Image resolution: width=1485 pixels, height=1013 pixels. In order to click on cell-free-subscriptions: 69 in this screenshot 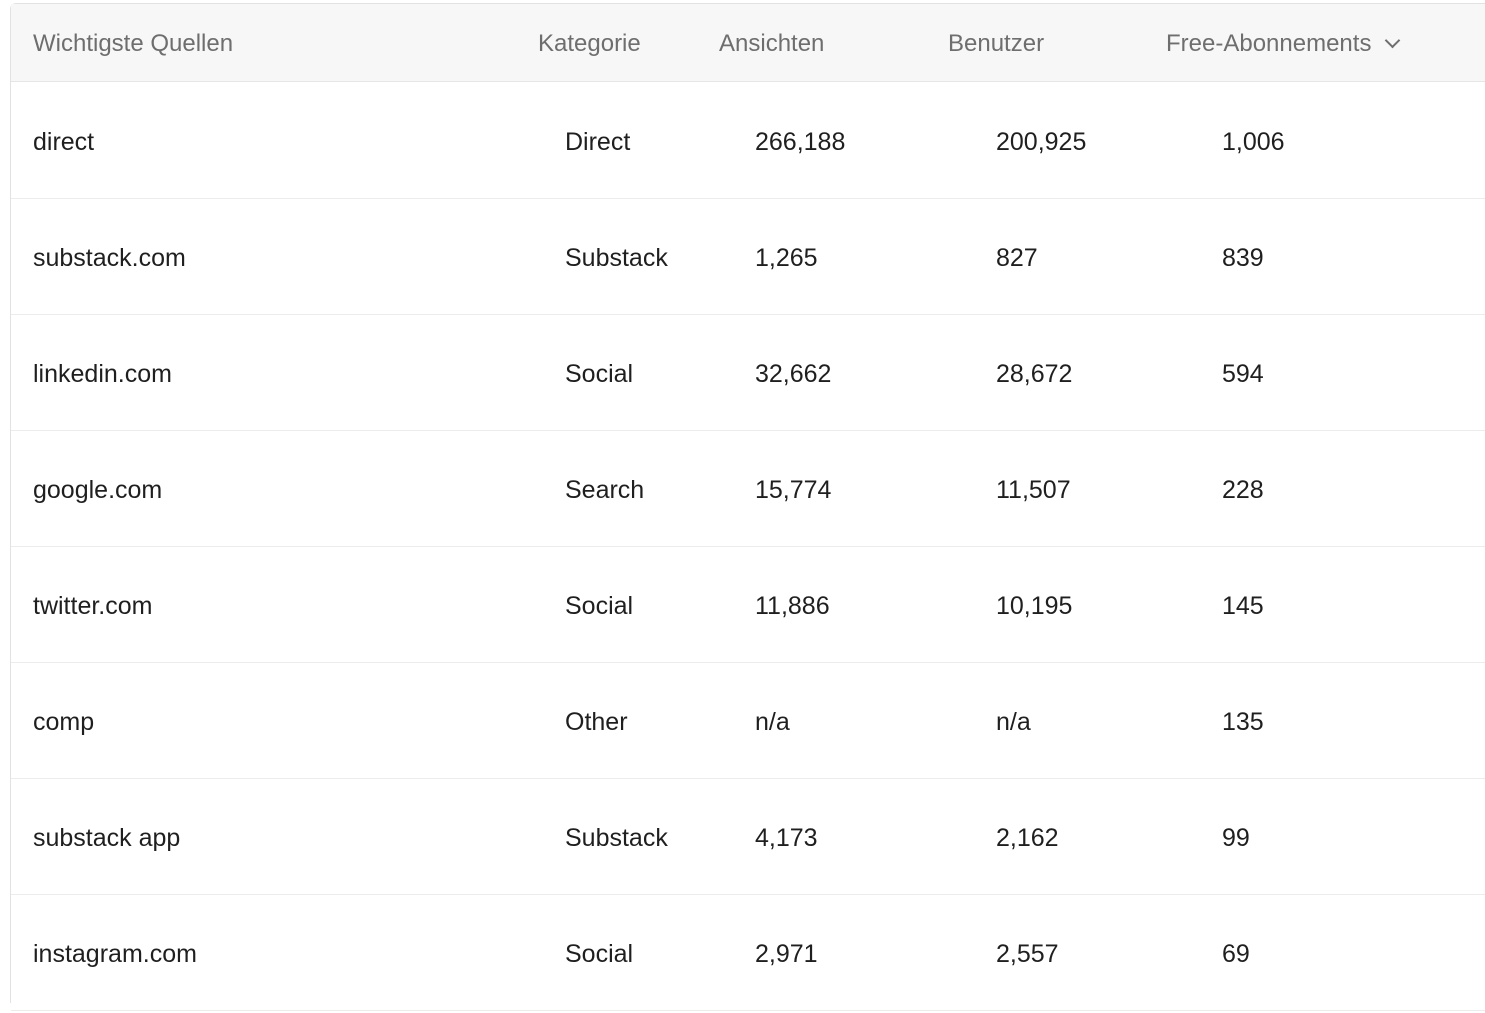, I will do `click(1236, 954)`.